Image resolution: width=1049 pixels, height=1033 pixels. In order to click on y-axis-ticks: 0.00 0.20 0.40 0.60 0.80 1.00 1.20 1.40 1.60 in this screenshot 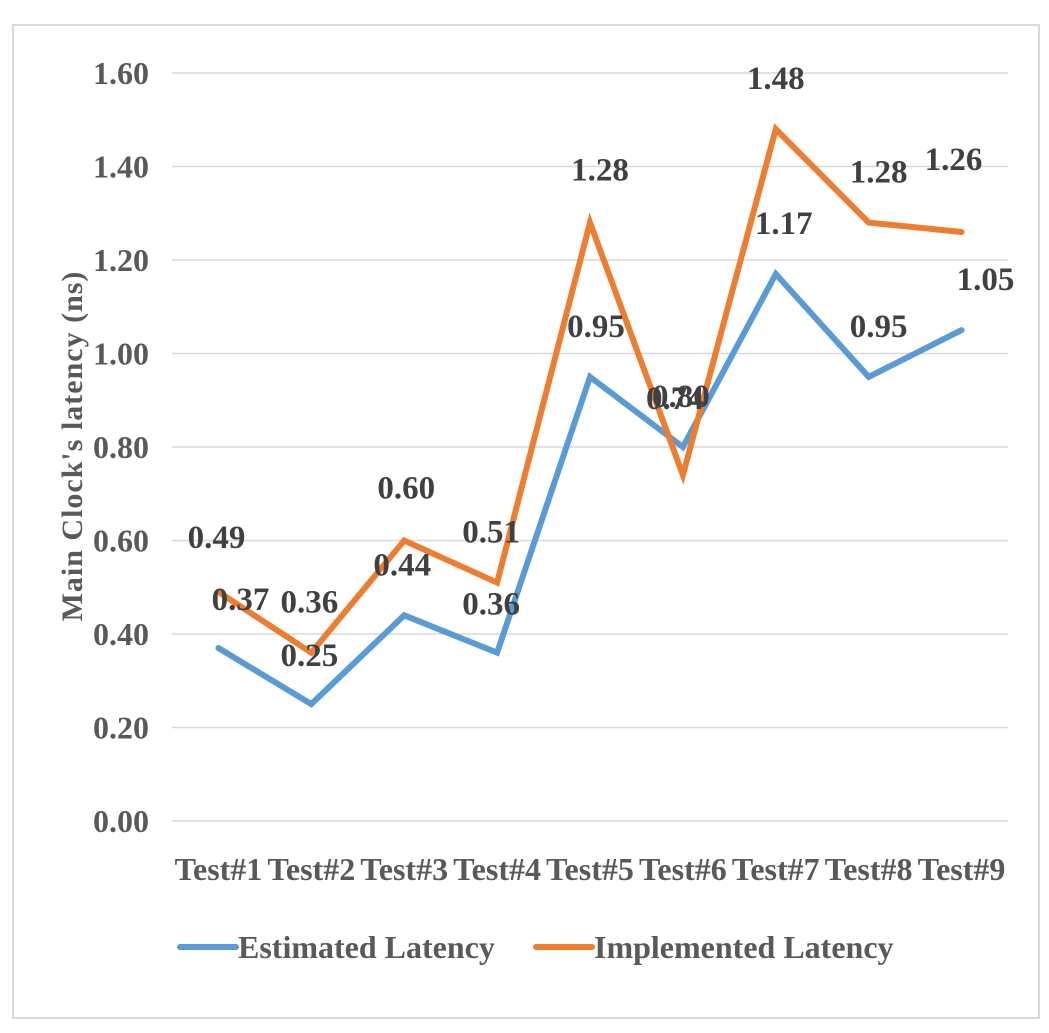, I will do `click(121, 447)`.